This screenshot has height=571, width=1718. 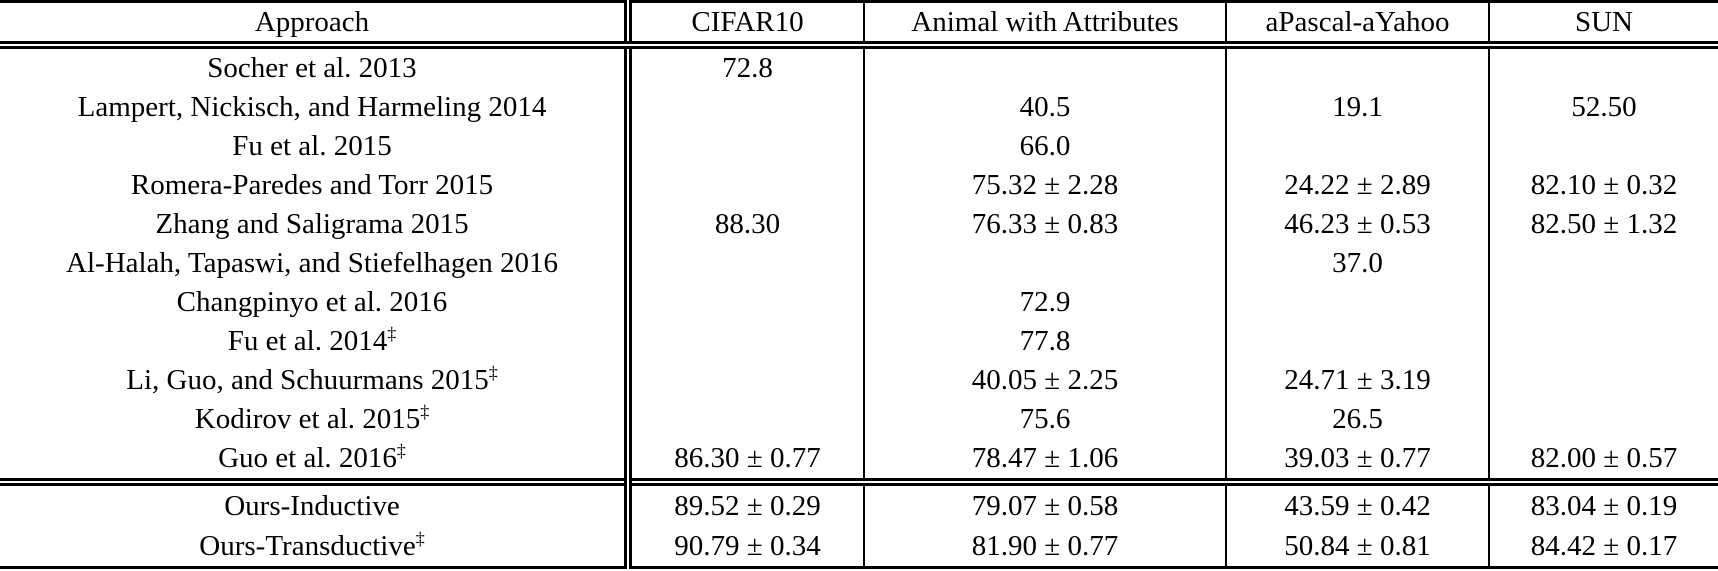 What do you see at coordinates (1603, 185) in the screenshot?
I see `value-cell: 82.10 ± 0.32` at bounding box center [1603, 185].